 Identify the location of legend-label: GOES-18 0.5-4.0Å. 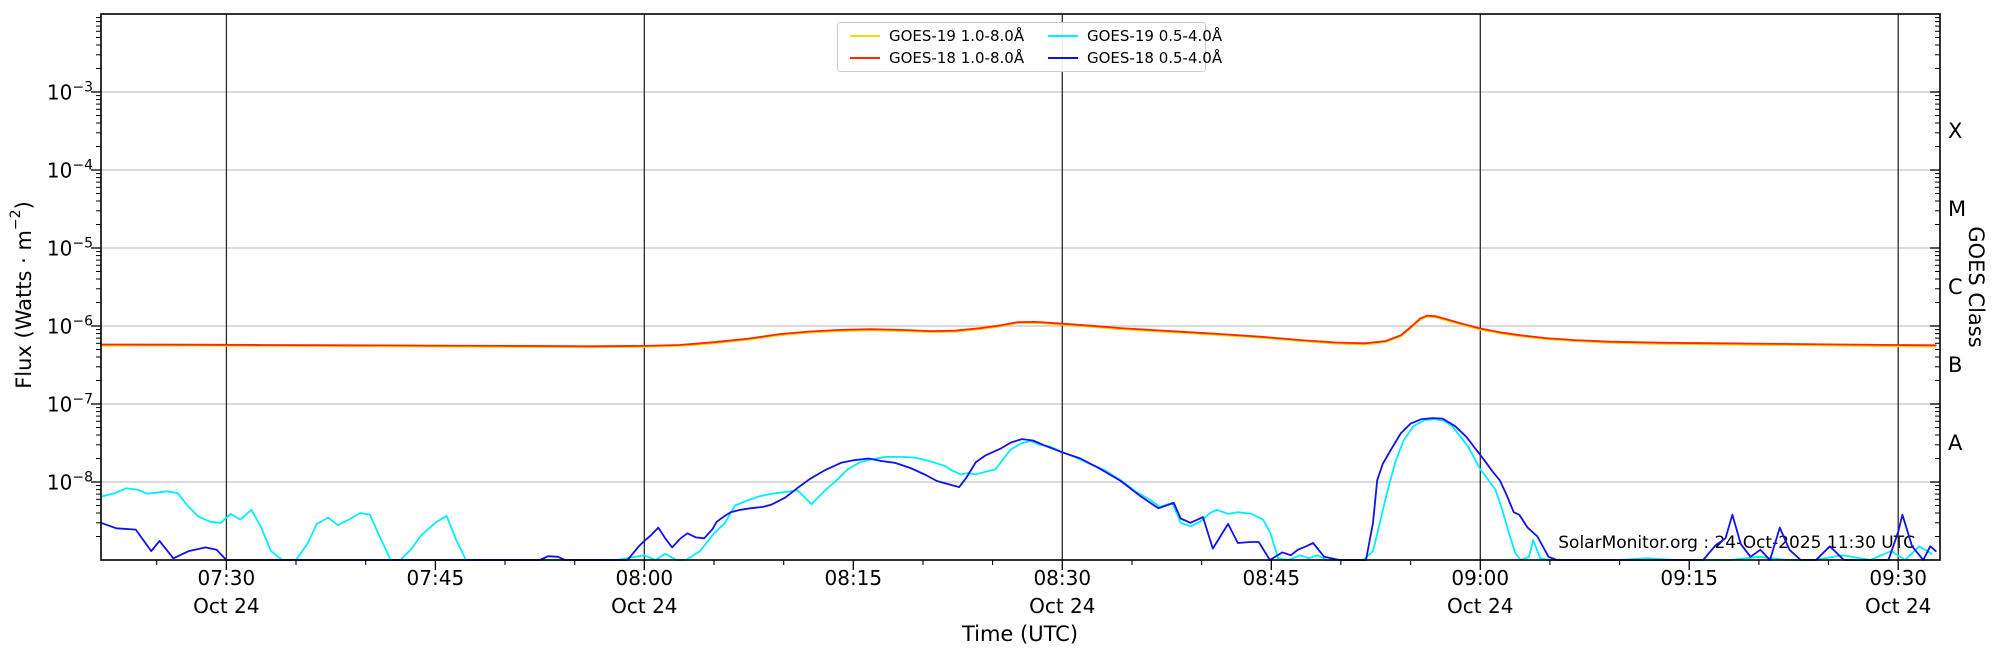
(1155, 58).